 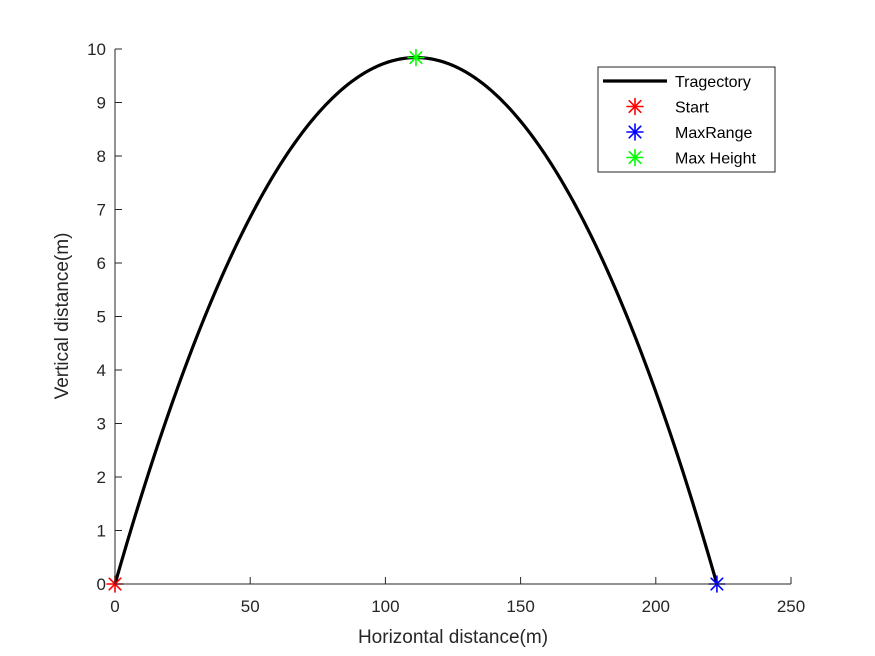 What do you see at coordinates (96, 49) in the screenshot?
I see `y-tick-label: 10` at bounding box center [96, 49].